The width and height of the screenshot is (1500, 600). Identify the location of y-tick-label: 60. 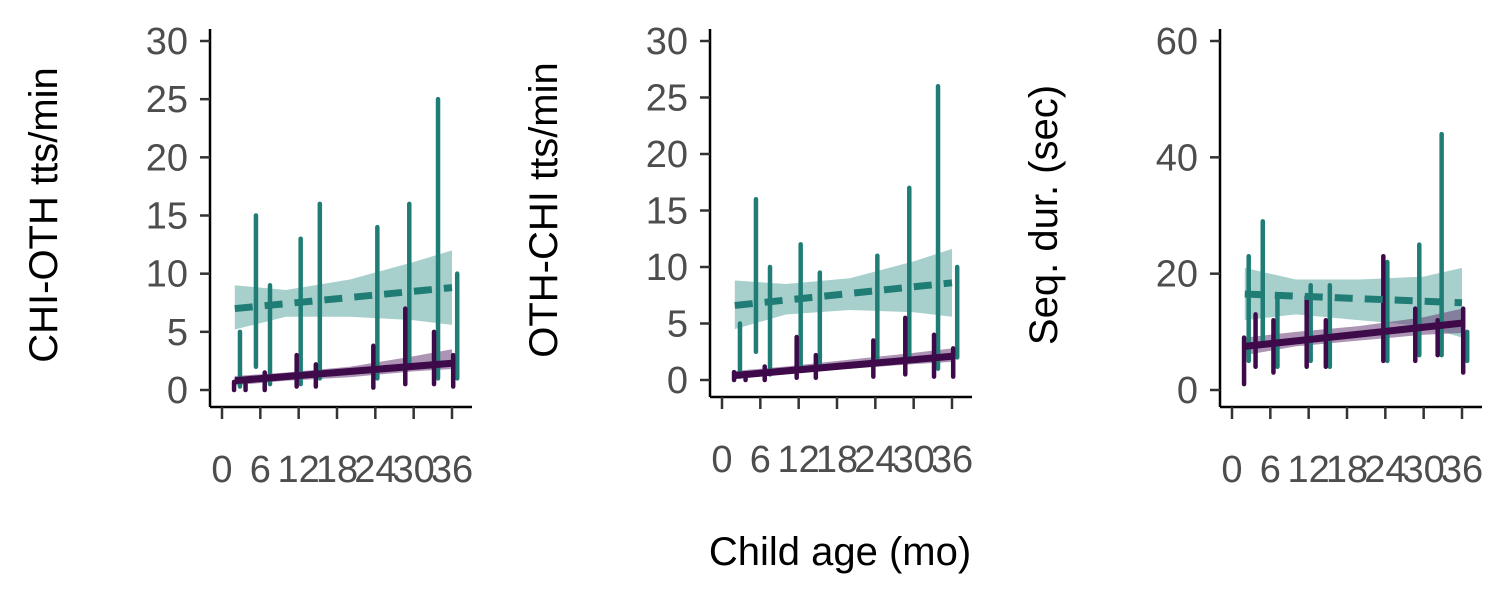
(1177, 42).